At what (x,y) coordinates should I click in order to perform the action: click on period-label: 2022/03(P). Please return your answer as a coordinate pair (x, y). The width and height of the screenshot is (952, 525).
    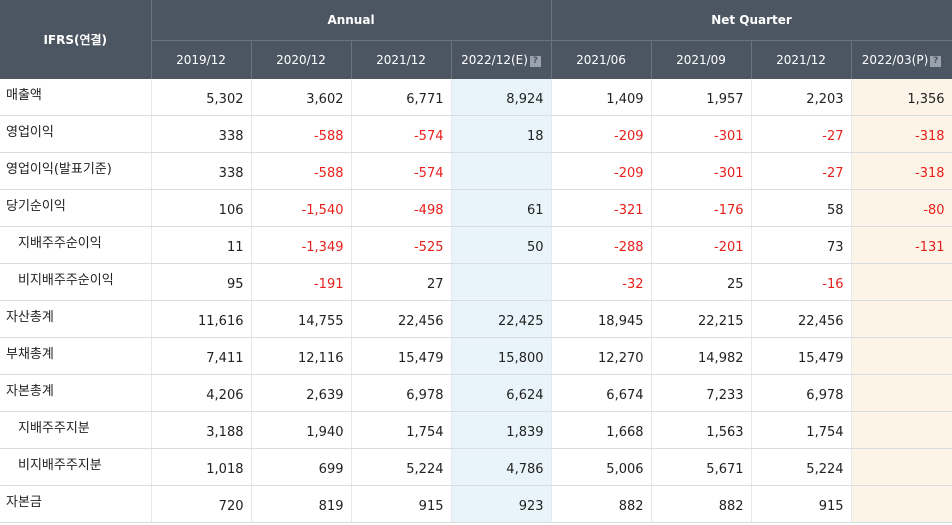
    Looking at the image, I should click on (895, 60).